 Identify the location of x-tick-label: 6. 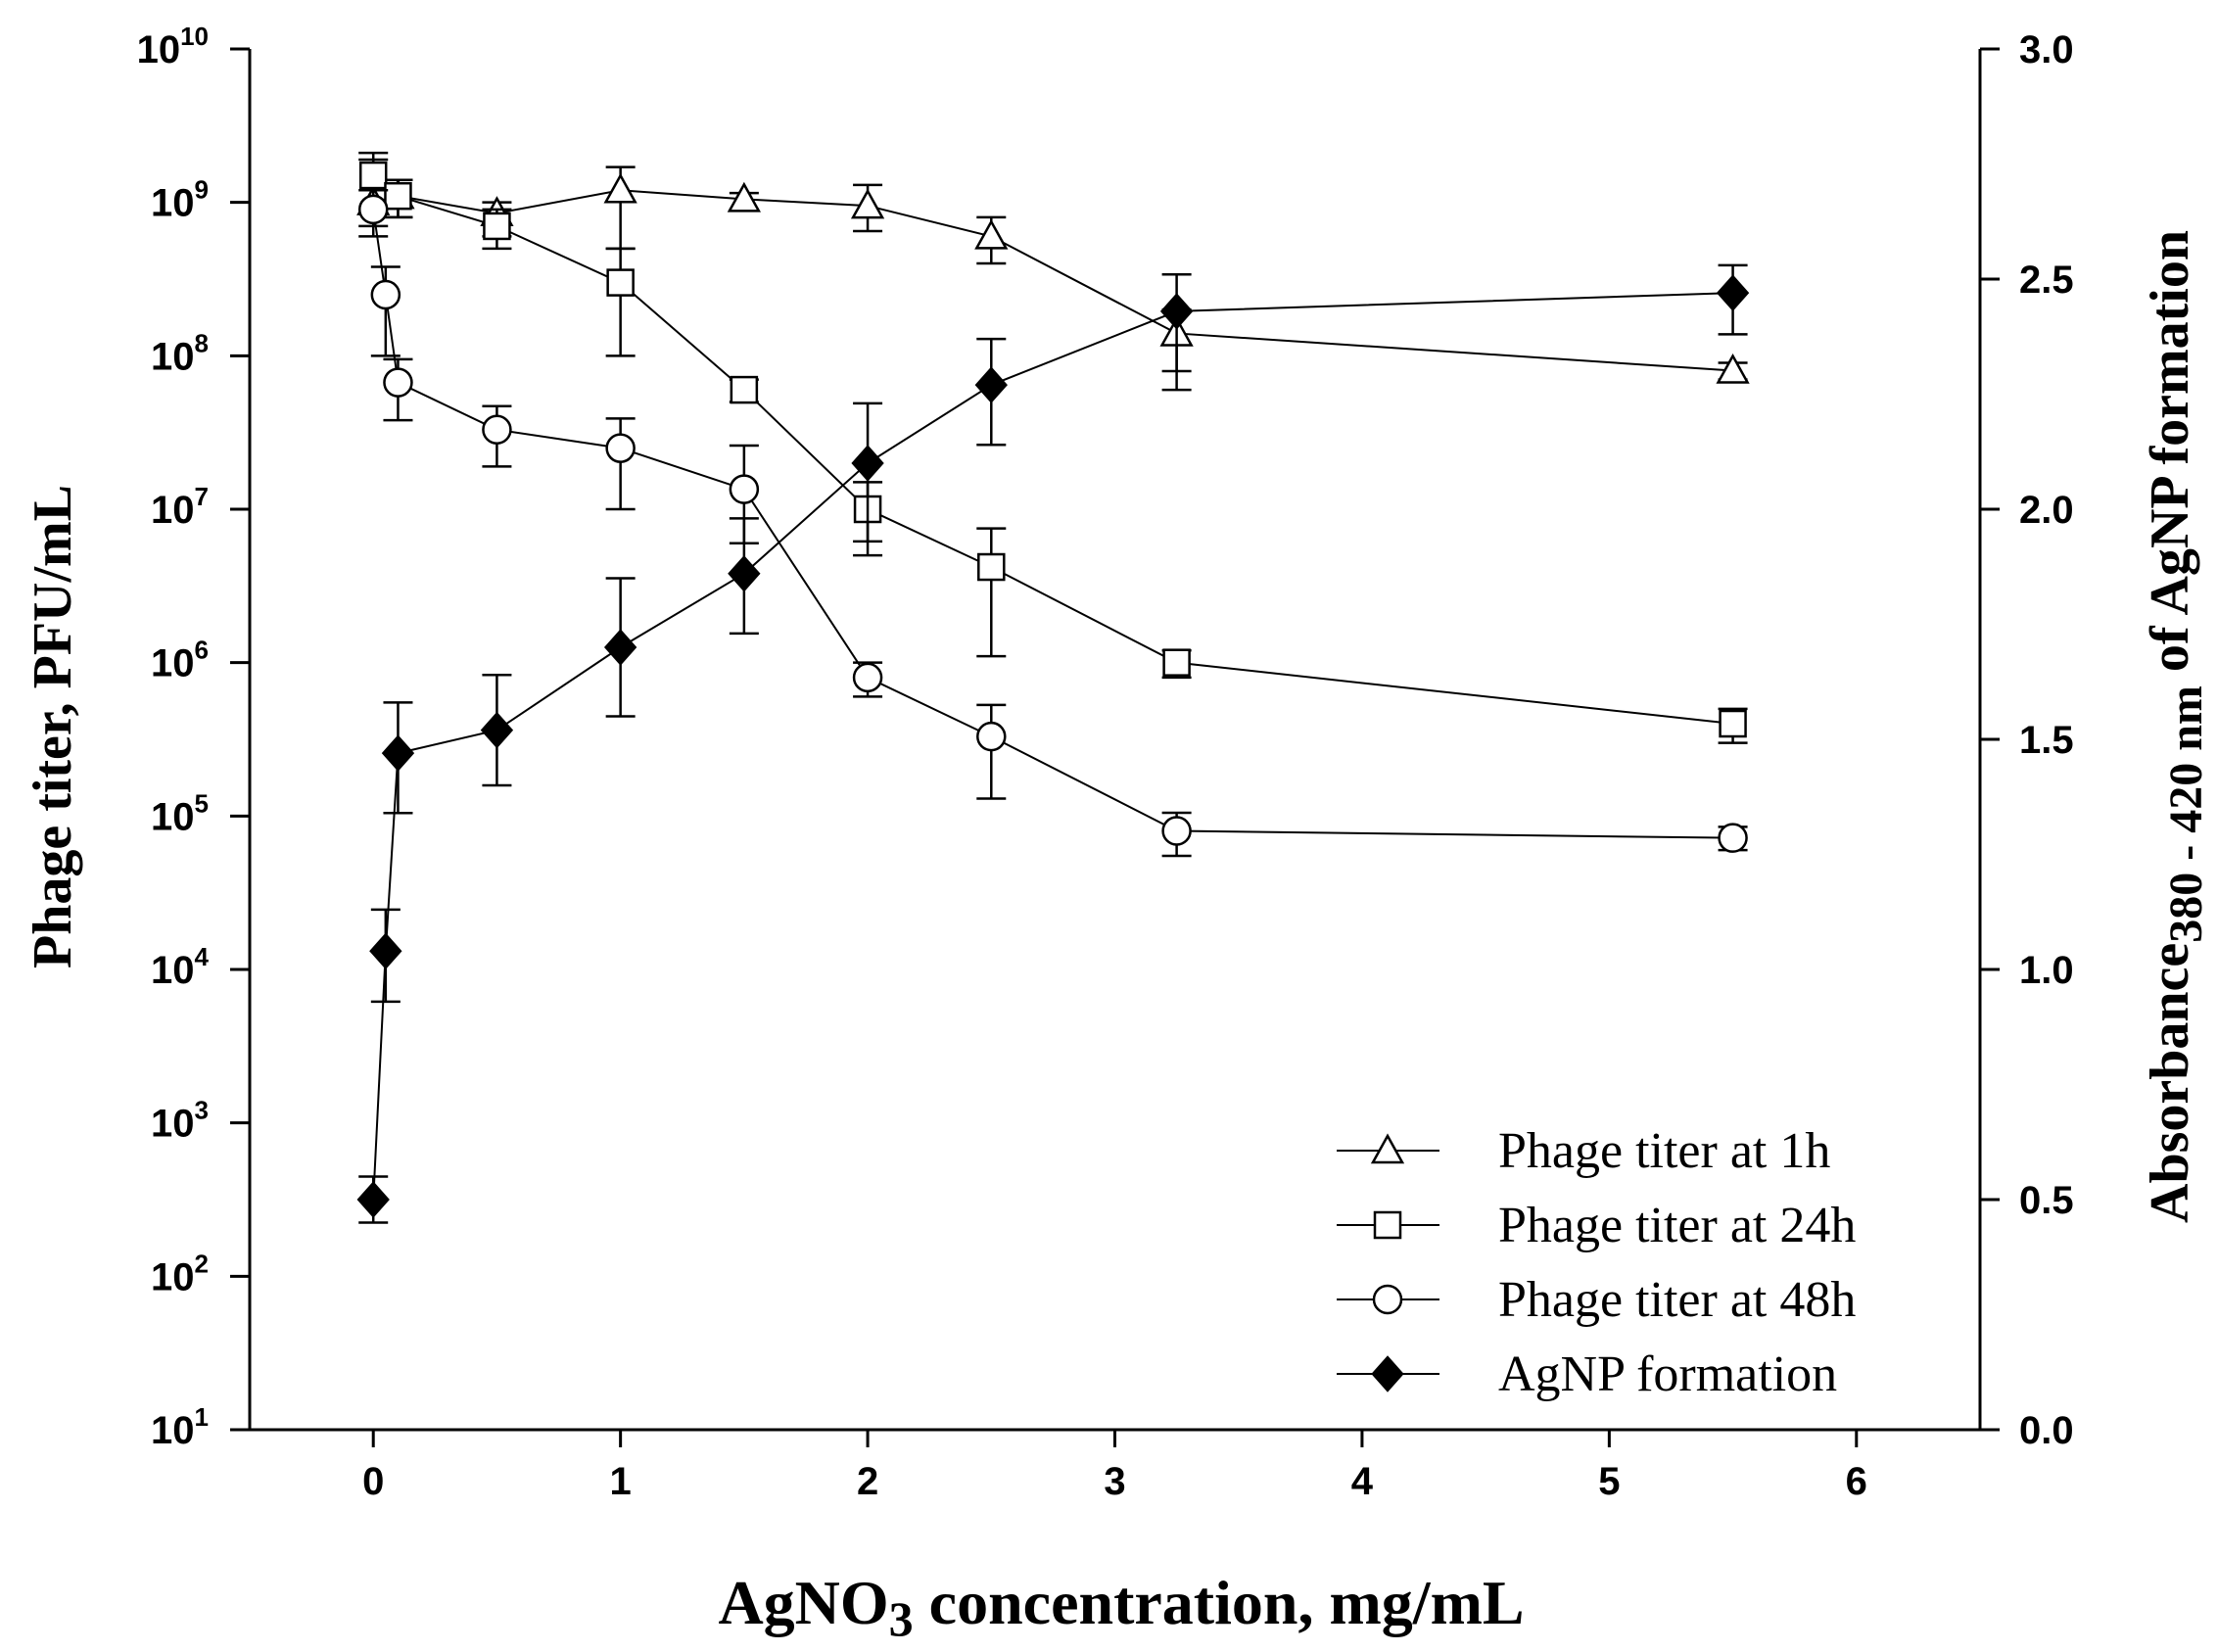
(1857, 1481).